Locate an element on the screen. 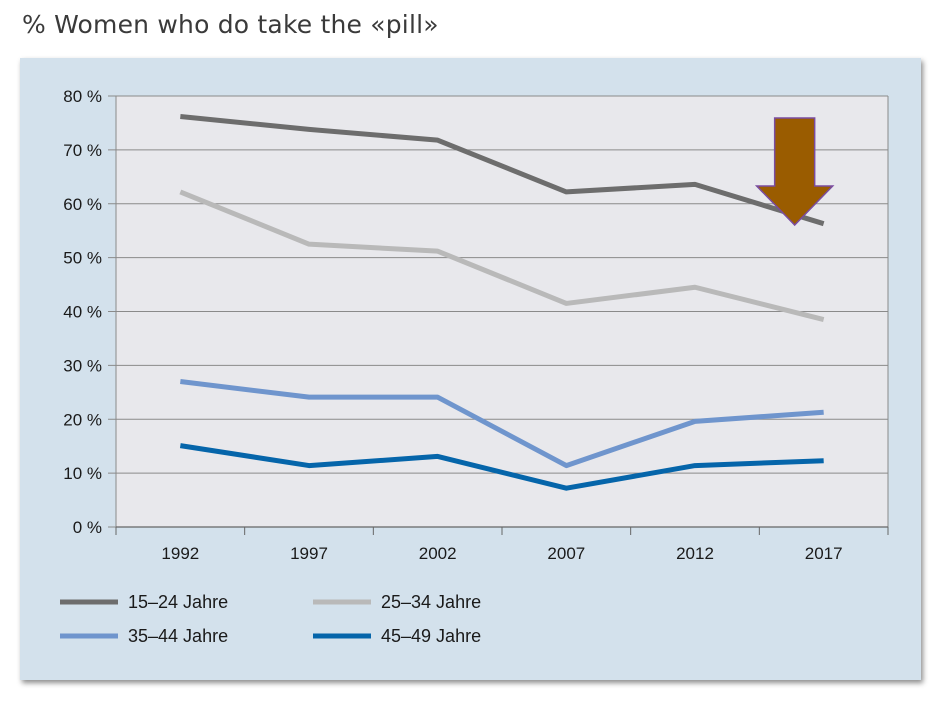 The image size is (945, 705). annotations is located at coordinates (794, 172).